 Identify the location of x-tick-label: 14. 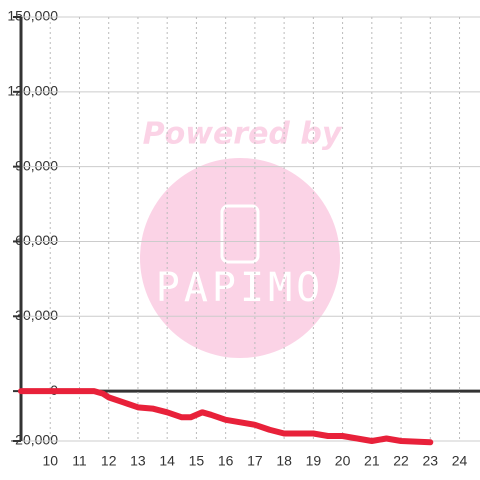
(167, 461).